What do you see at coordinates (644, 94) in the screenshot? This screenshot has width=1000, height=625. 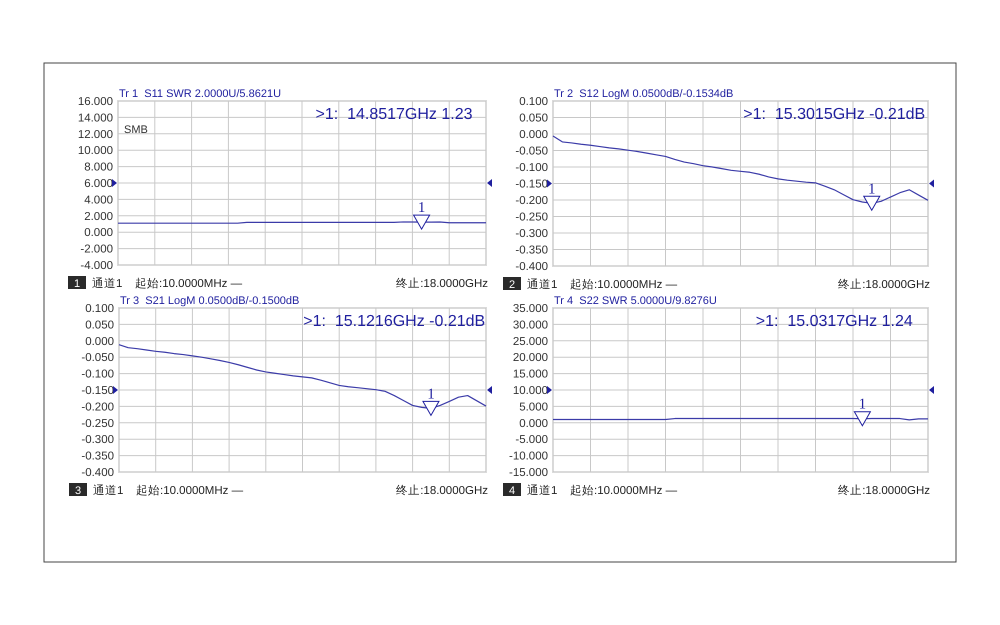 I see `chart-title: Tr 2 S12 LogM 0.0500dB/-0.1534dB` at bounding box center [644, 94].